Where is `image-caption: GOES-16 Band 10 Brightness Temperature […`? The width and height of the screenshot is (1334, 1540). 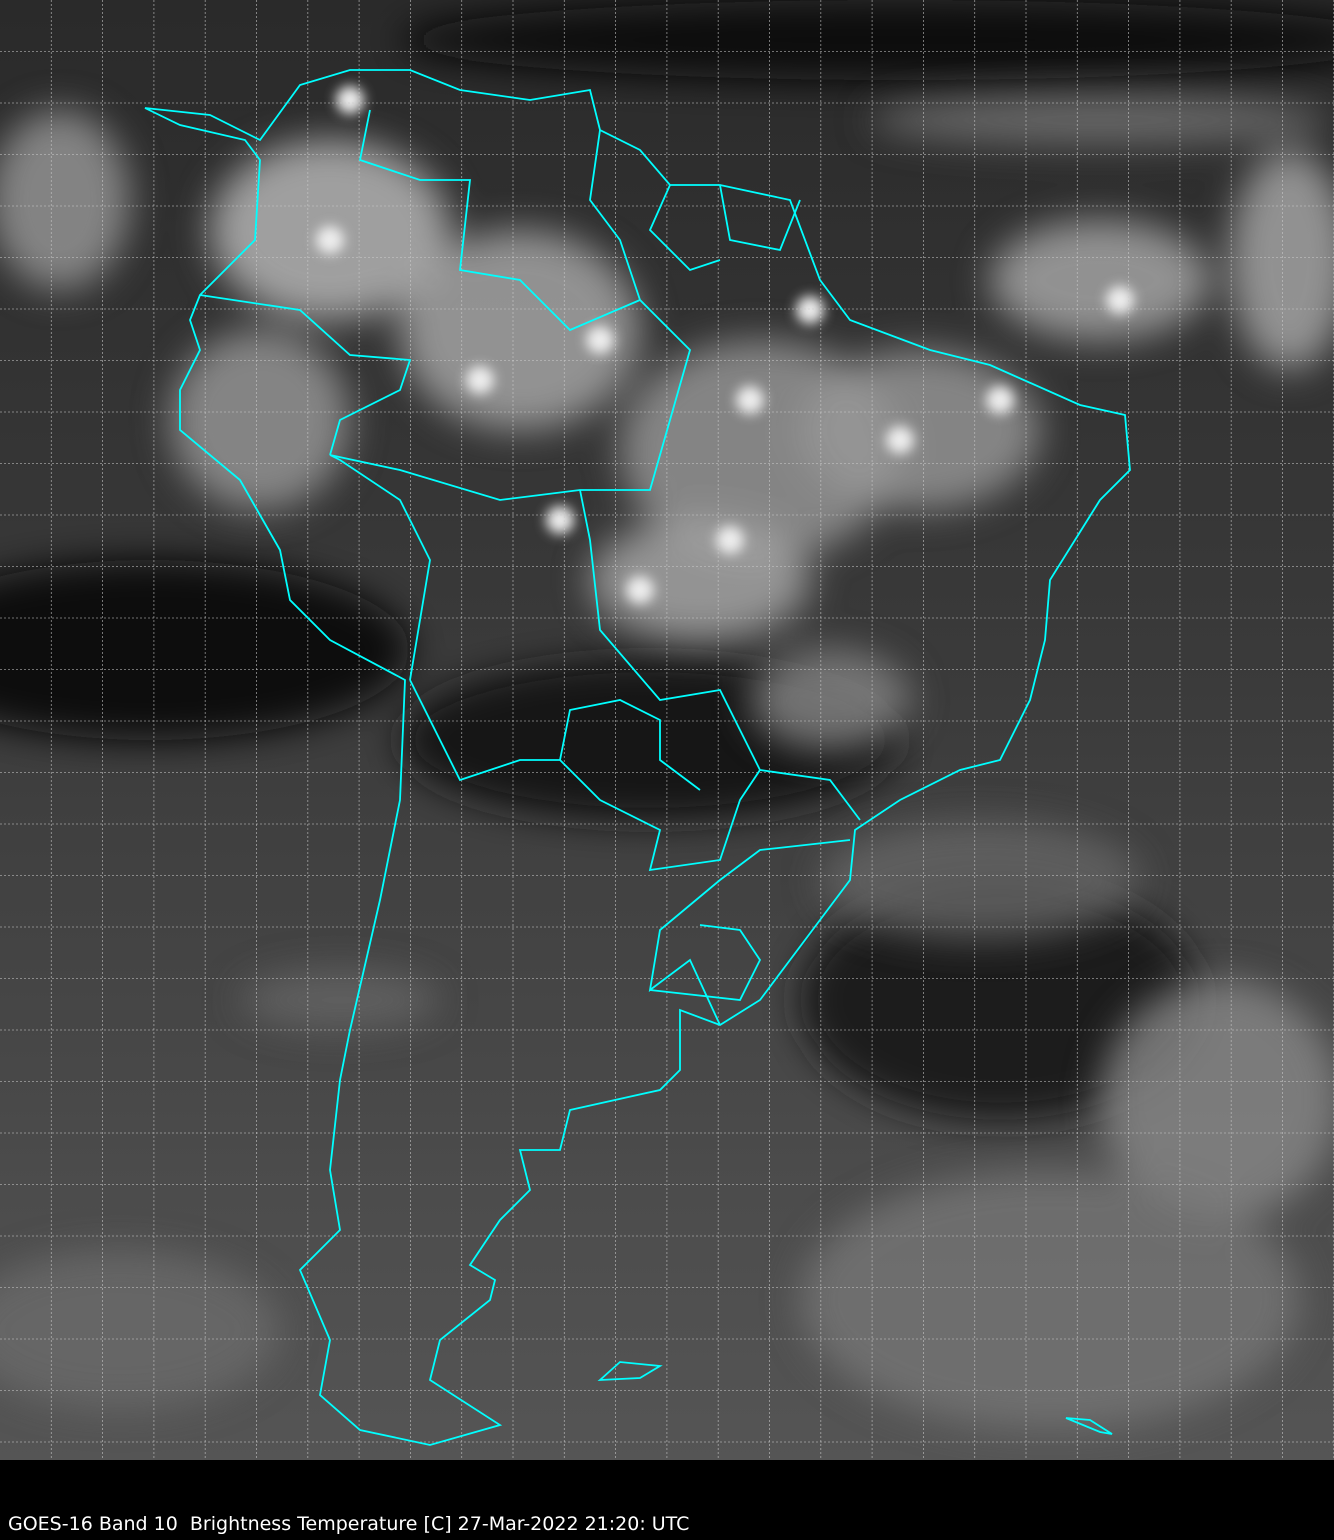
image-caption: GOES-16 Band 10 Brightness Temperature [… is located at coordinates (349, 1524).